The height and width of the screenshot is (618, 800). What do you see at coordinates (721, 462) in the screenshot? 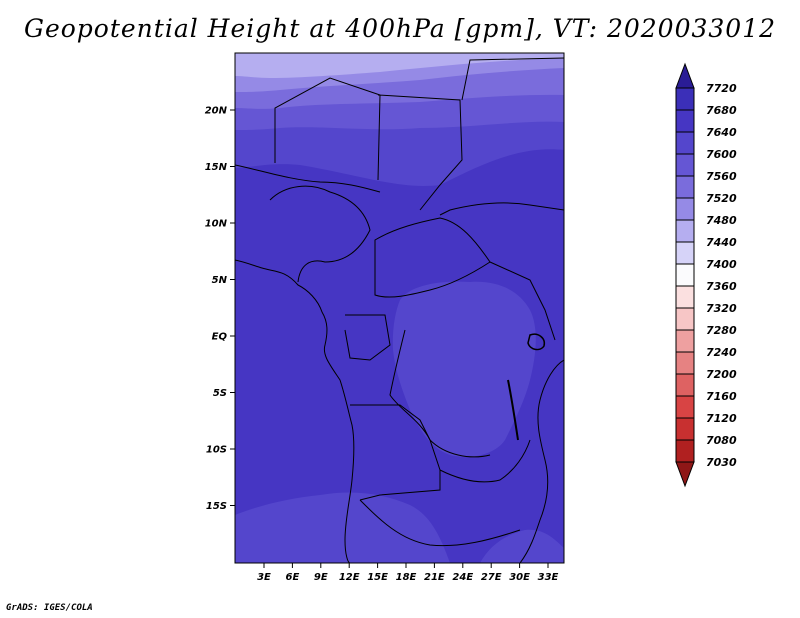
I see `colorbar-label: 7030` at bounding box center [721, 462].